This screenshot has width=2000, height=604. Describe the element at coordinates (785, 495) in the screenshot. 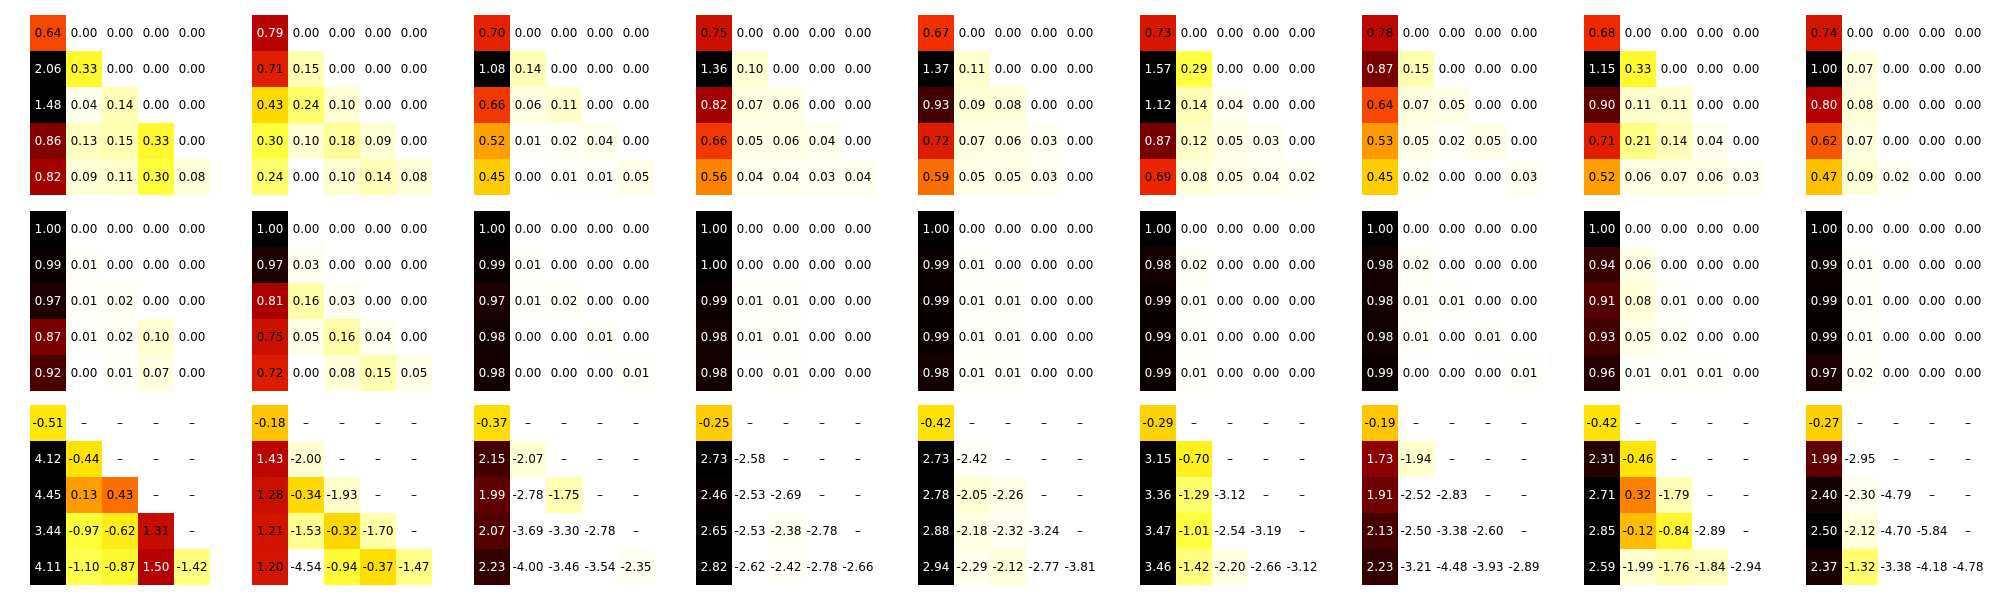

I see `heatmap-cell-label: -2.69` at that location.